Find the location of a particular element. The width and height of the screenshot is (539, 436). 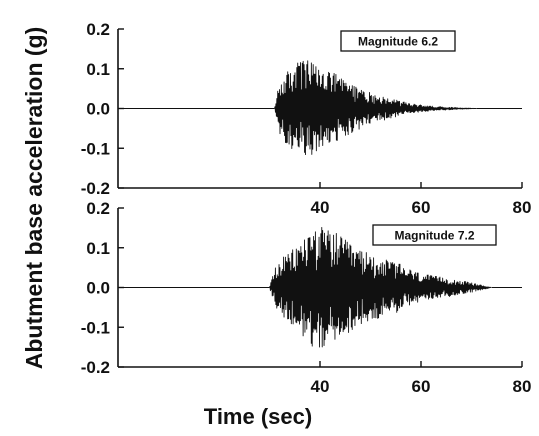

x-axis-title: Time (sec) is located at coordinates (258, 416).